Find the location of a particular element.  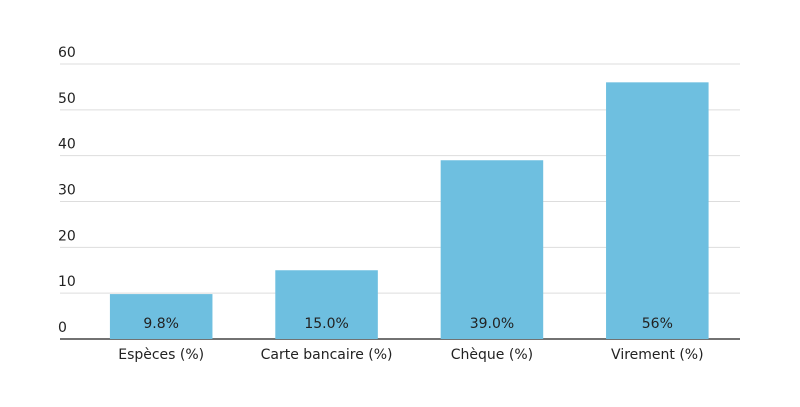

x-tick-label: Chèque (%) is located at coordinates (492, 355).